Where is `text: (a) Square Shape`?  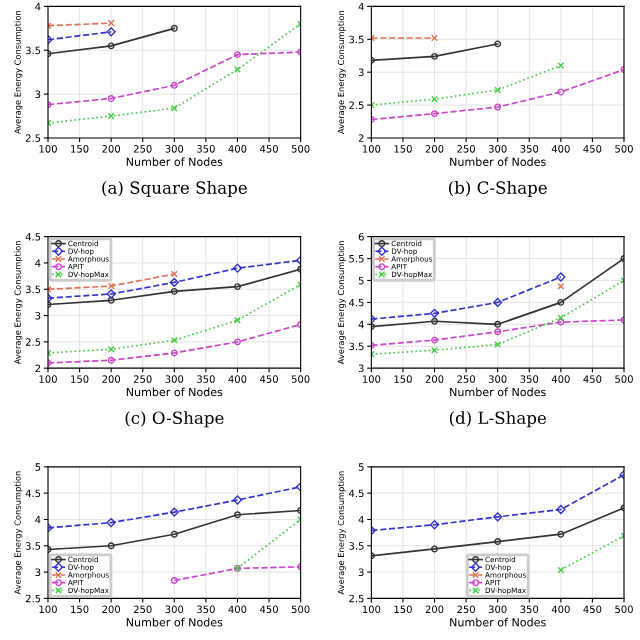
text: (a) Square Shape is located at coordinates (174, 189).